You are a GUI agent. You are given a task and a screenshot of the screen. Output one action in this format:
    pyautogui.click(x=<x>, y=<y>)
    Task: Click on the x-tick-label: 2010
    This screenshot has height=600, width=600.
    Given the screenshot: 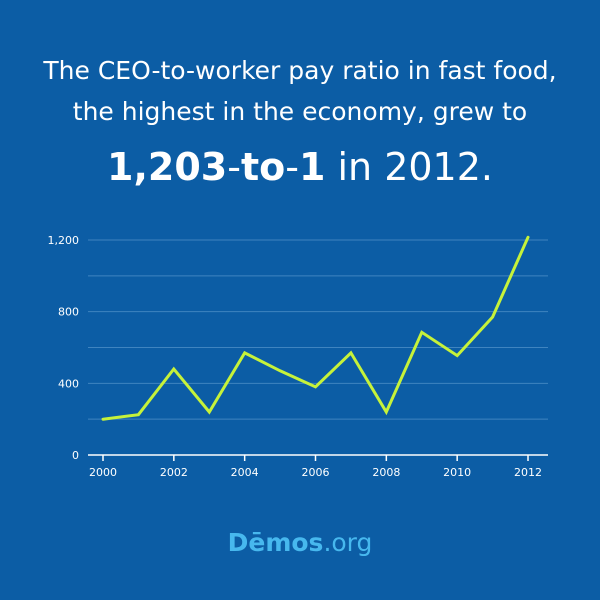 What is the action you would take?
    pyautogui.click(x=457, y=472)
    